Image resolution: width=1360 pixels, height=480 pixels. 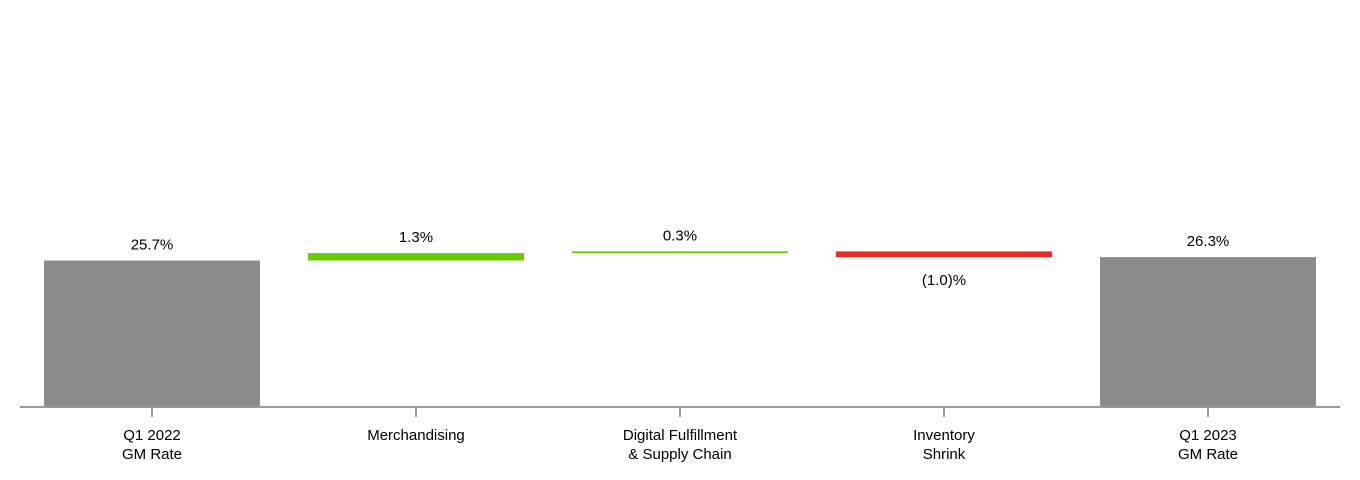 What do you see at coordinates (1208, 445) in the screenshot?
I see `category-label-5: Q1 2023 GM Rate` at bounding box center [1208, 445].